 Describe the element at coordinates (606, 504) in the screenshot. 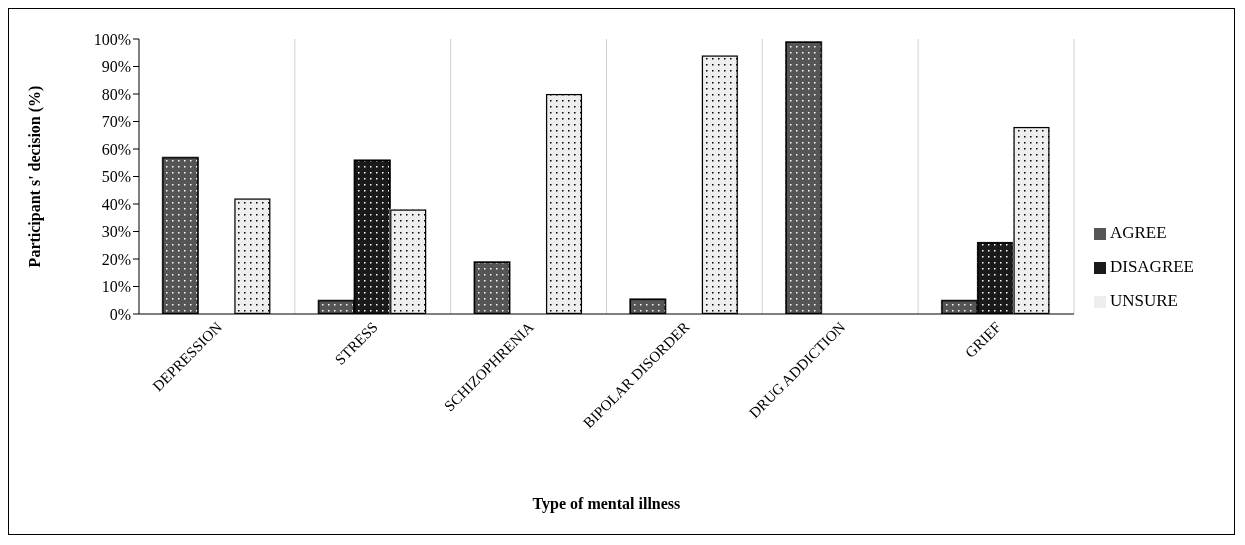

I see `x-axis-title: Type of mental illness` at that location.